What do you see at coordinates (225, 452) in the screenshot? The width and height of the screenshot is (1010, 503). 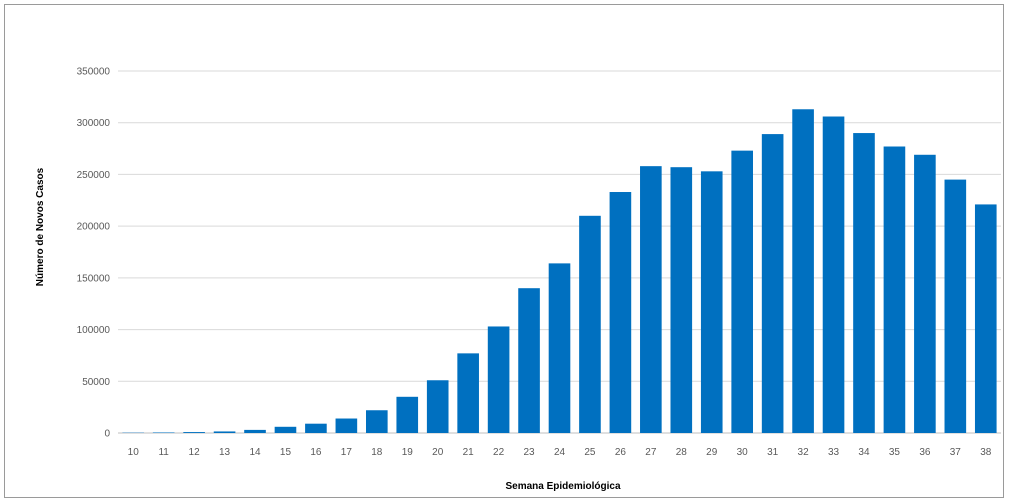 I see `x-tick-label: 13` at bounding box center [225, 452].